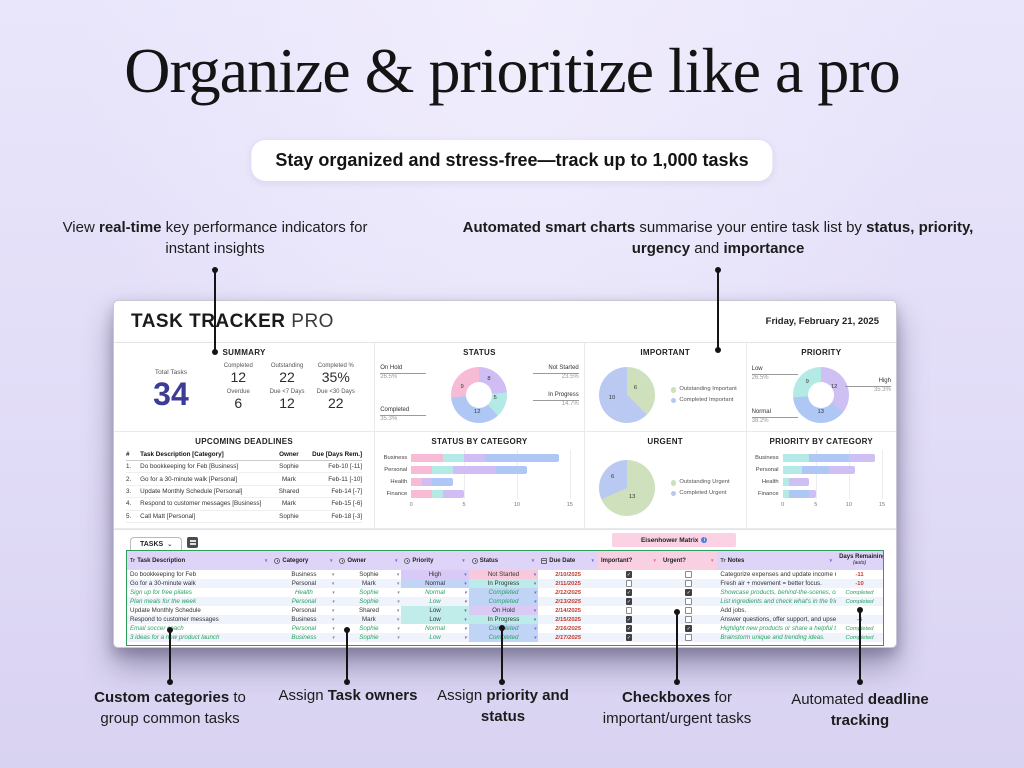 Image resolution: width=1024 pixels, height=768 pixels. I want to click on due-date-cell: 2/13/2025, so click(568, 601).